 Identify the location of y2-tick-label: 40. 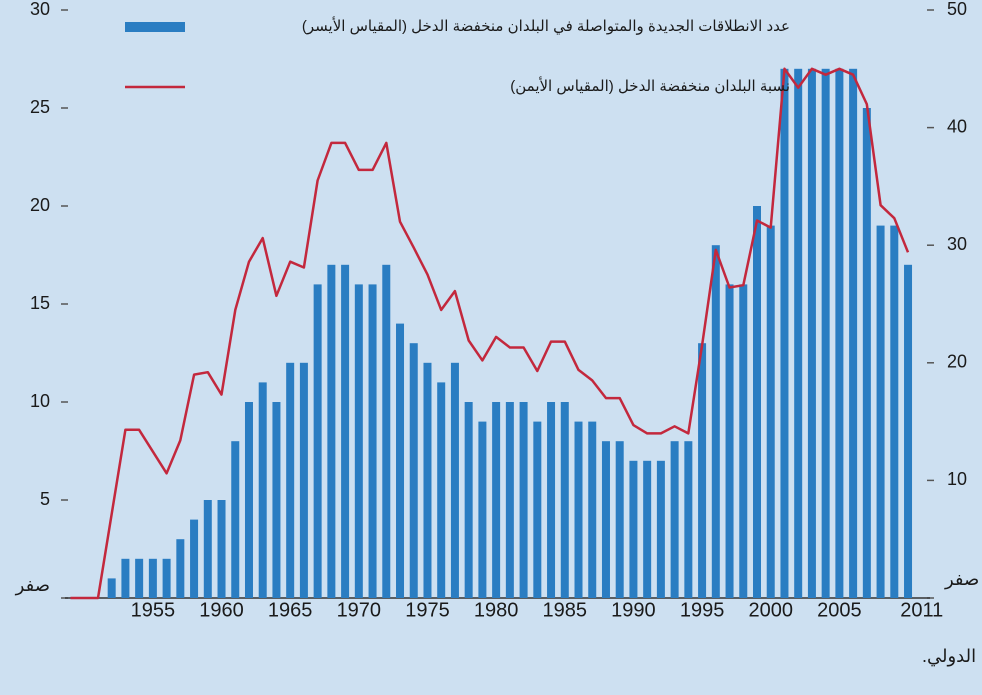
(957, 126).